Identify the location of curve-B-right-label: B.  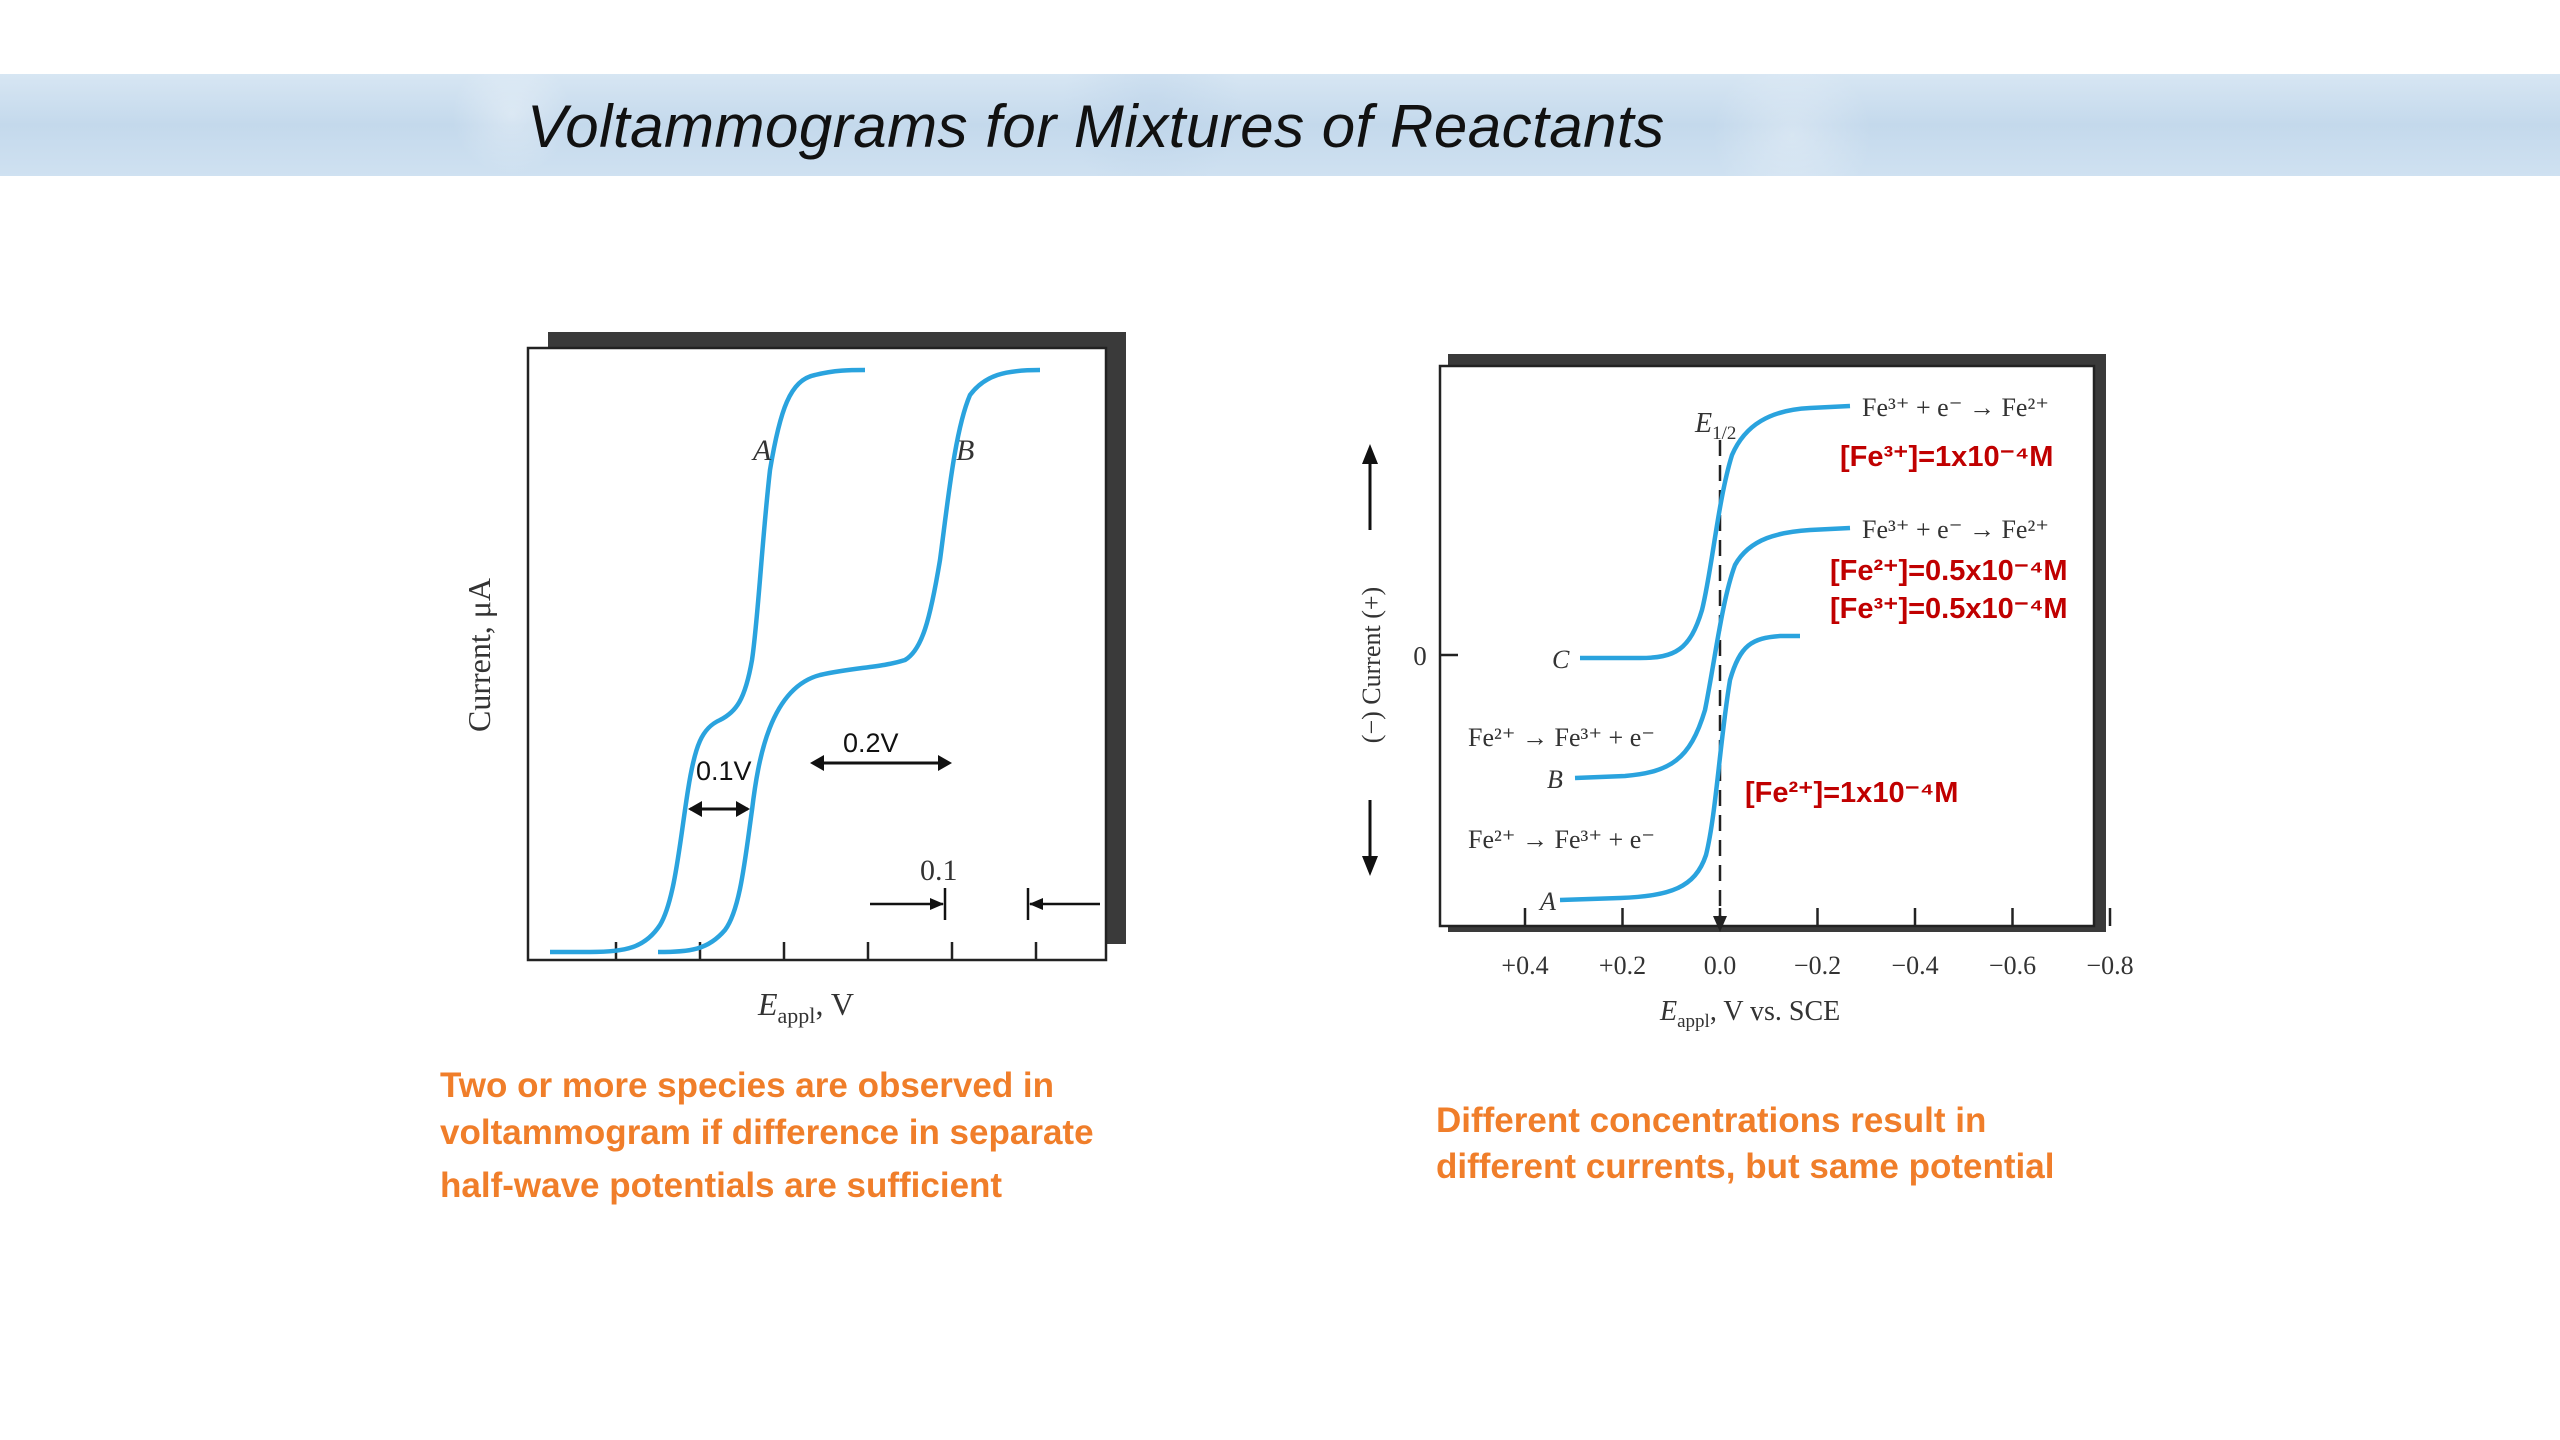
(1555, 779).